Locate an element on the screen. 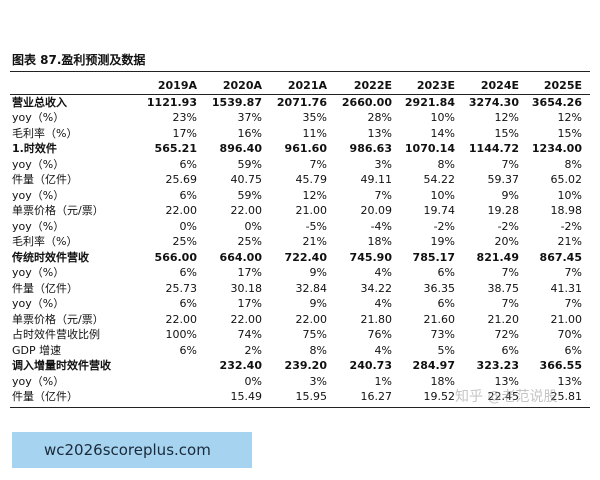 This screenshot has width=600, height=480. title: 图表 87.盈利预测及数据 is located at coordinates (79, 60).